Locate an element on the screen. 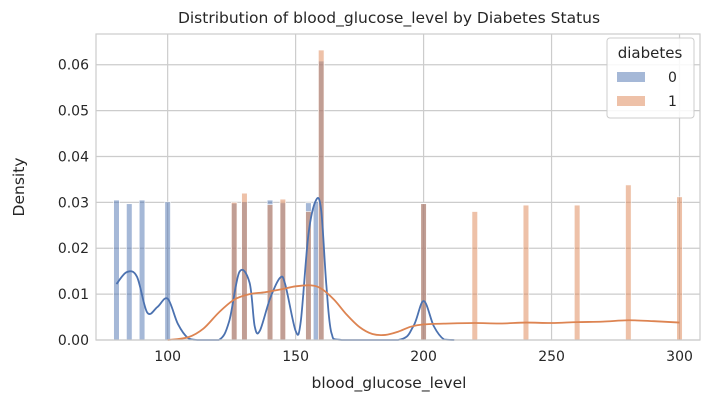  legend: diabetes 0 1 is located at coordinates (650, 78).